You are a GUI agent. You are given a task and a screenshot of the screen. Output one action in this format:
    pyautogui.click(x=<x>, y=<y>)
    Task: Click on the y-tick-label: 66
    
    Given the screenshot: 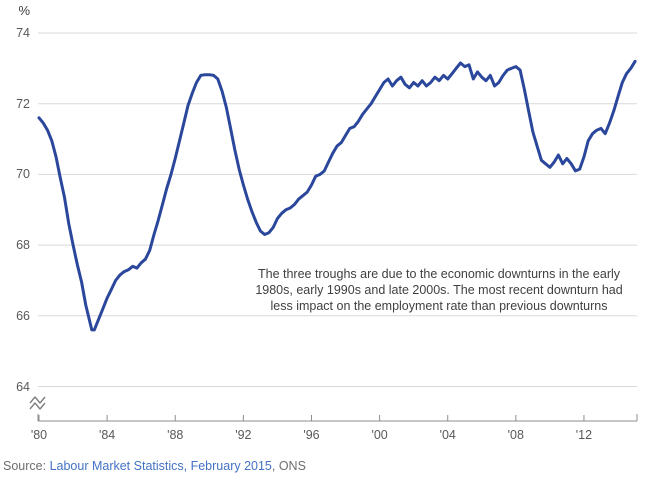 What is the action you would take?
    pyautogui.click(x=23, y=315)
    